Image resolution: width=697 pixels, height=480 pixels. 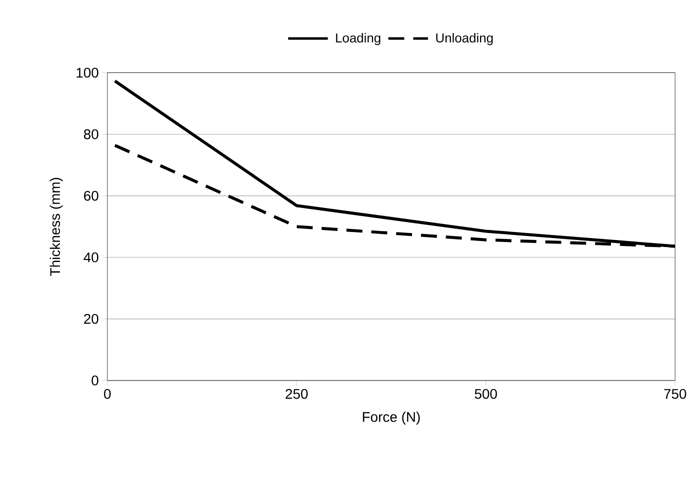 What do you see at coordinates (87, 73) in the screenshot?
I see `y-tick-label: 100` at bounding box center [87, 73].